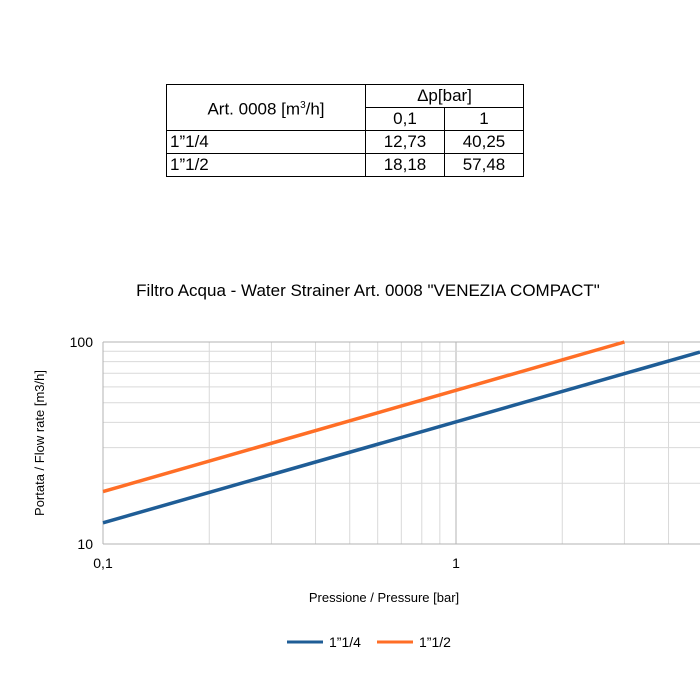  I want to click on x-tick-label: 0,1, so click(103, 563).